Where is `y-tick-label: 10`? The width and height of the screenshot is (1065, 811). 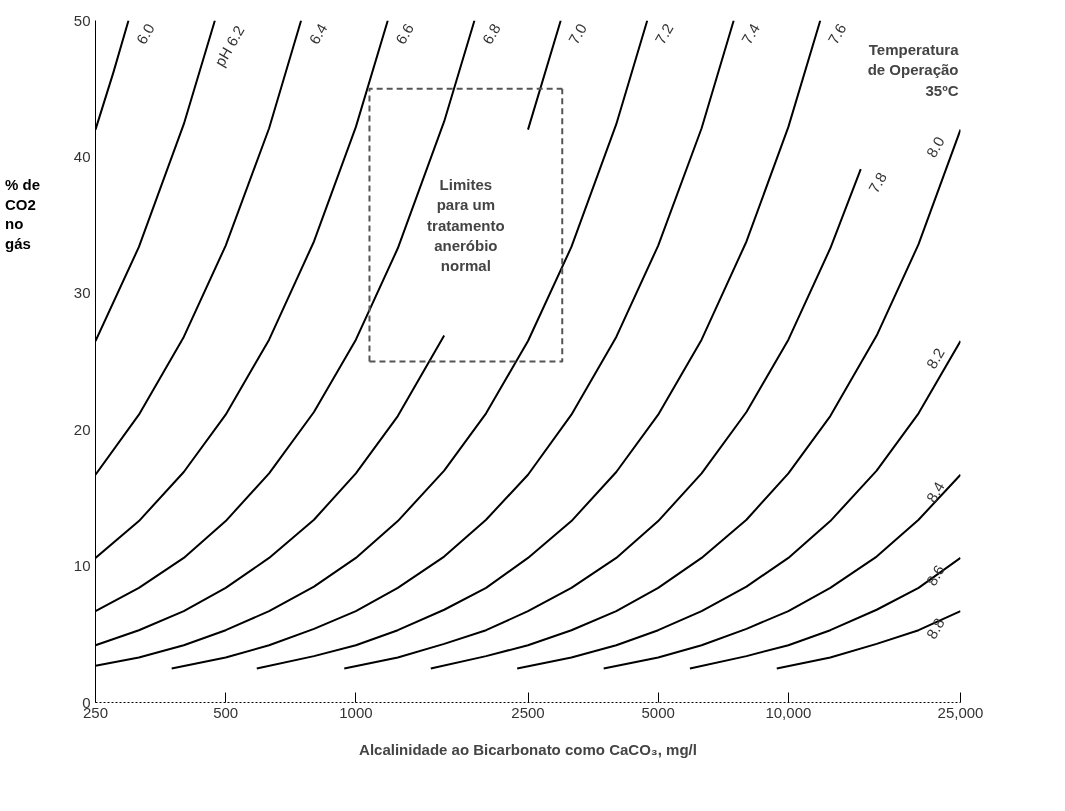
y-tick-label: 10 is located at coordinates (82, 566).